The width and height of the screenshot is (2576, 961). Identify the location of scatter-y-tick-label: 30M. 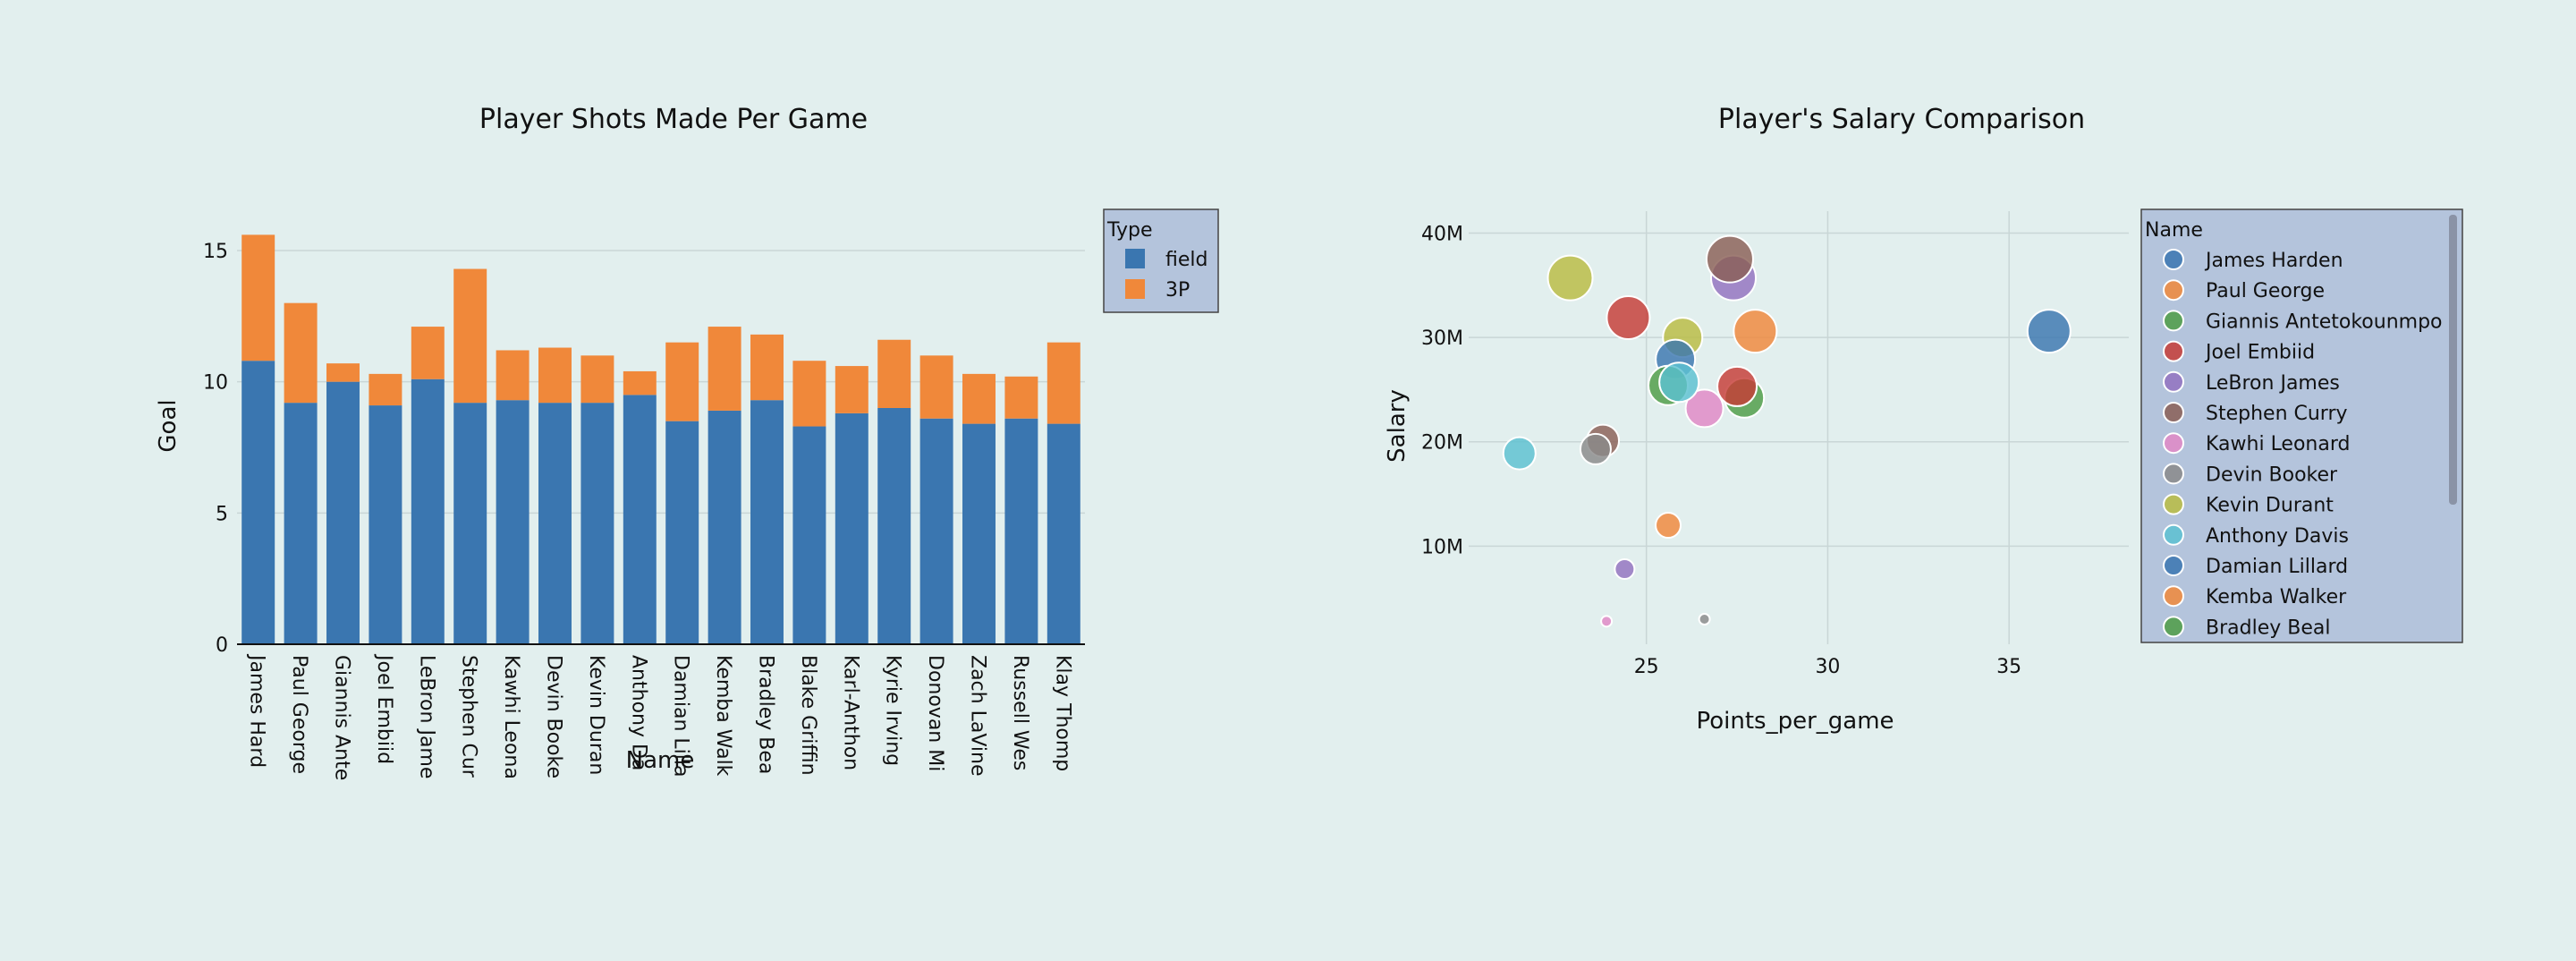
(1442, 338).